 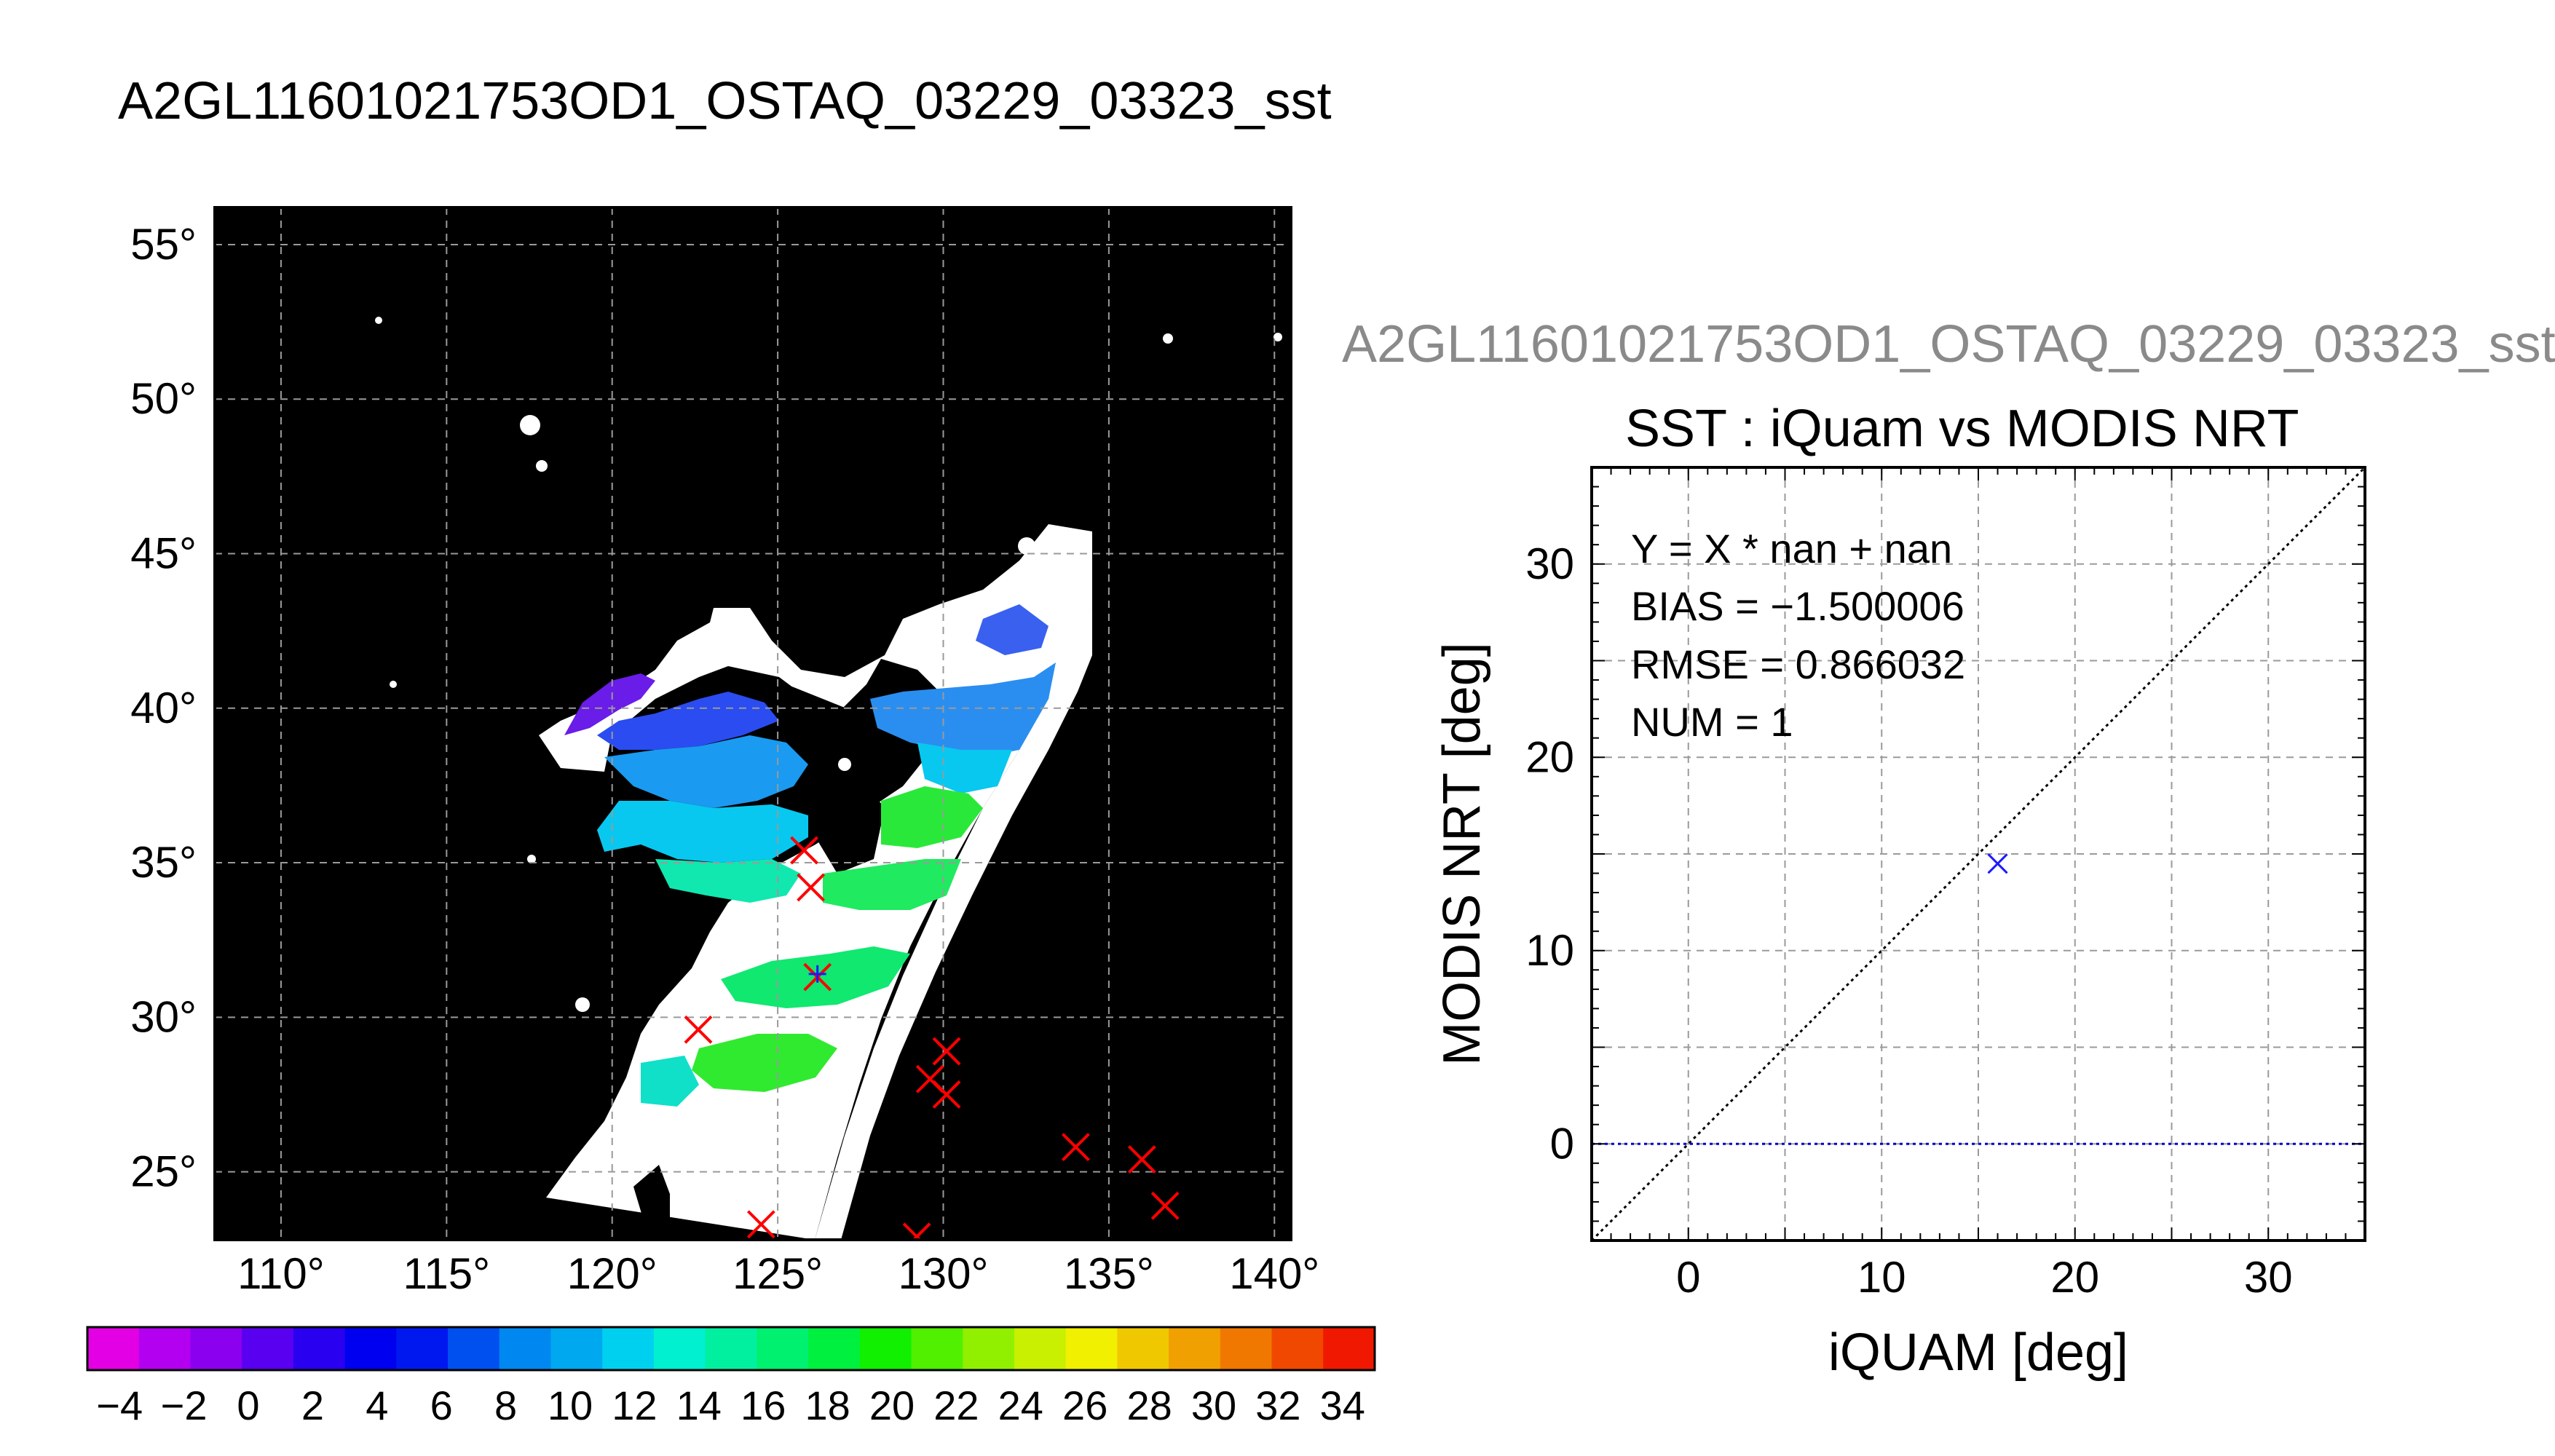 I want to click on map-x-ticks: 110° 115° 120° 125° 130° 135° 140°, so click(x=778, y=1273).